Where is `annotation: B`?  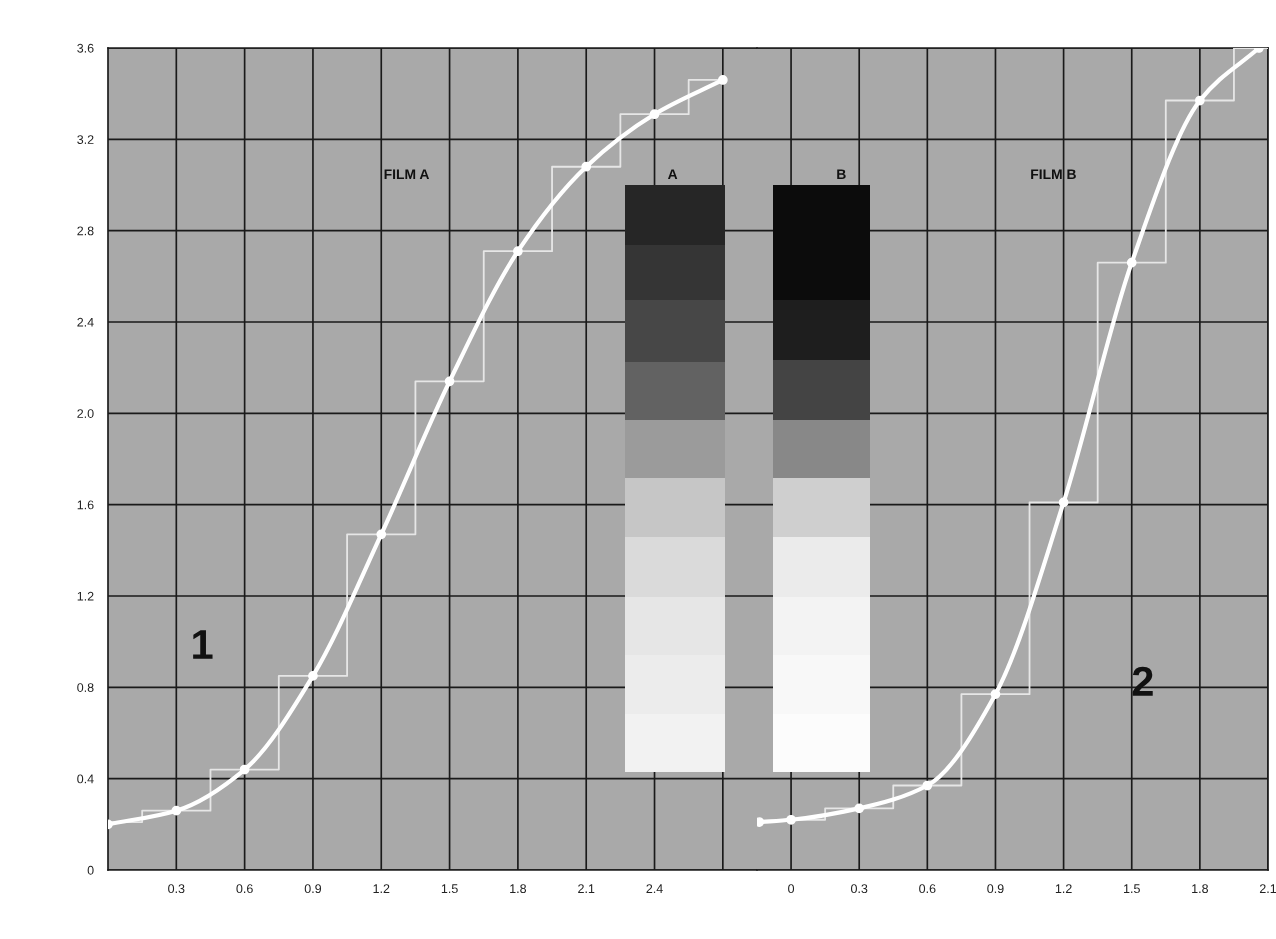
annotation: B is located at coordinates (841, 174).